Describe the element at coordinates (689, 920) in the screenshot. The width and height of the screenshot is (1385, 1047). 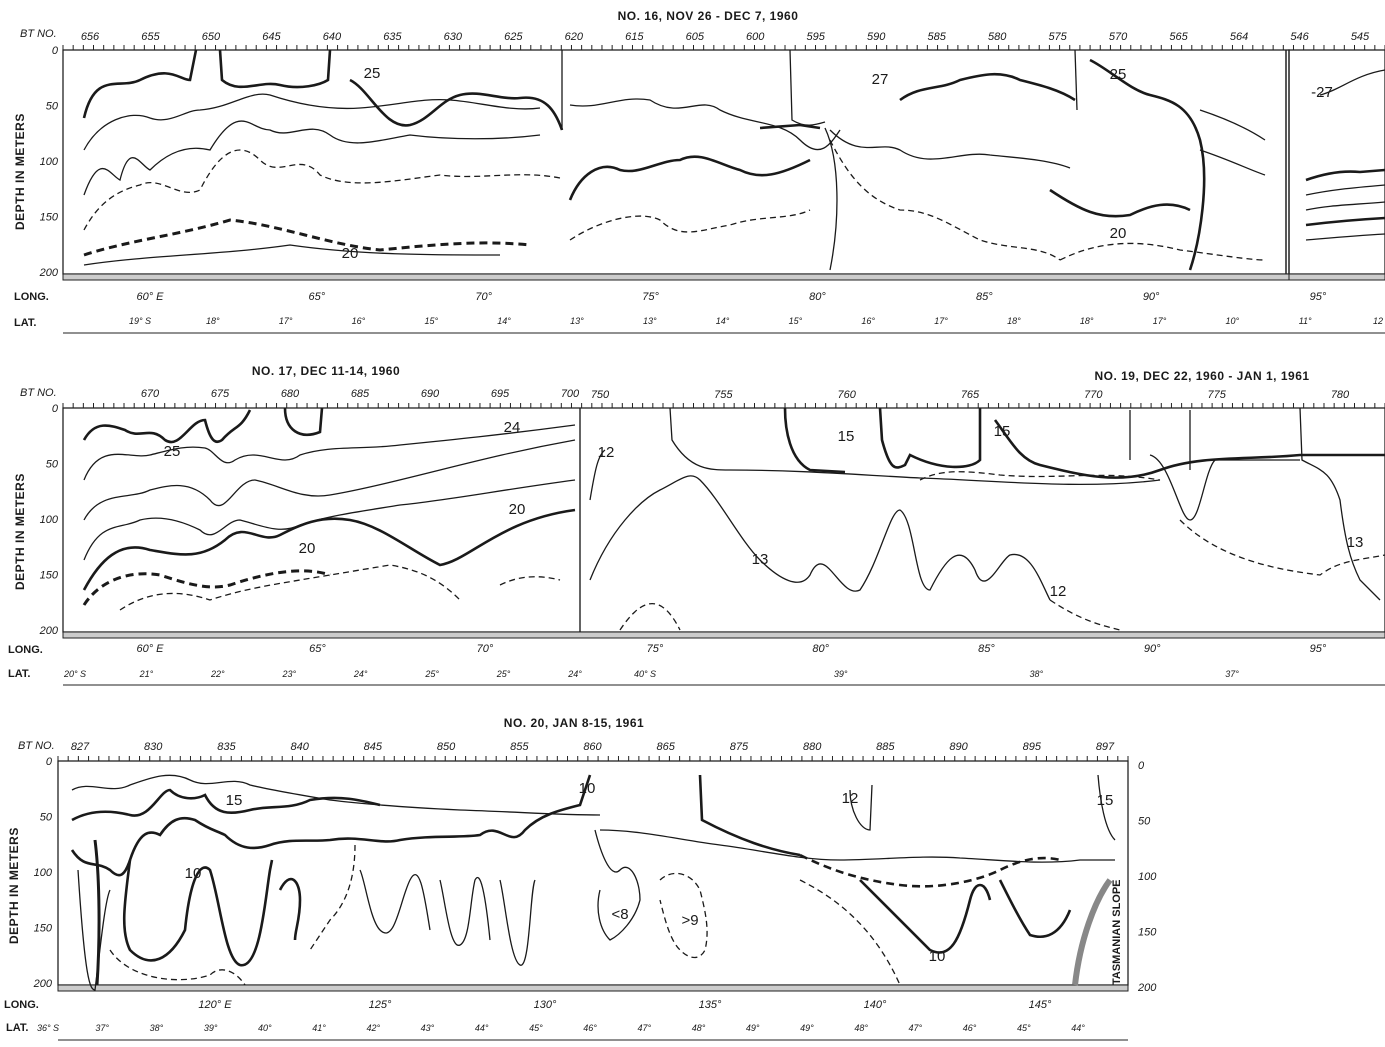
I see `isotherm-label: >9` at that location.